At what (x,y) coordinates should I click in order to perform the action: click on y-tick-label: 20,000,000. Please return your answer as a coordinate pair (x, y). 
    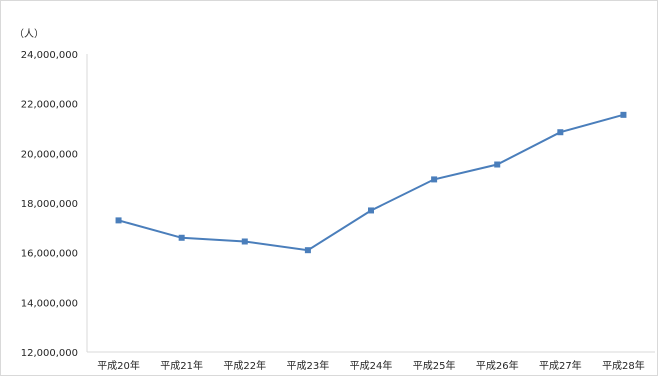
    Looking at the image, I should click on (49, 154).